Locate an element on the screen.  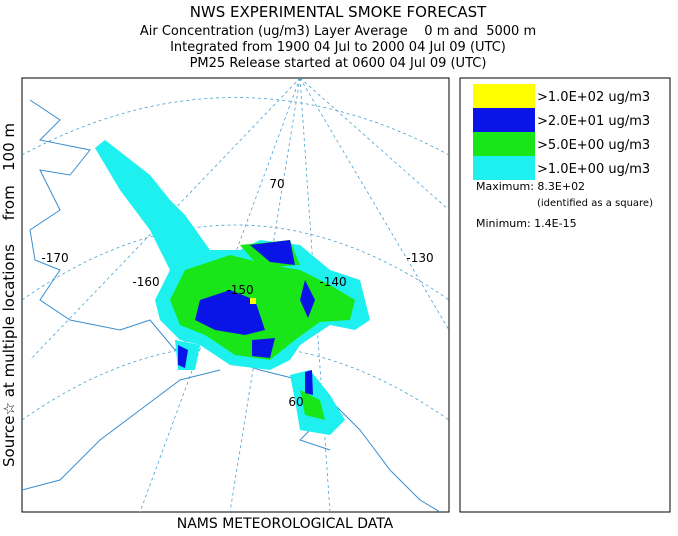
map-label: -170 is located at coordinates (54, 258).